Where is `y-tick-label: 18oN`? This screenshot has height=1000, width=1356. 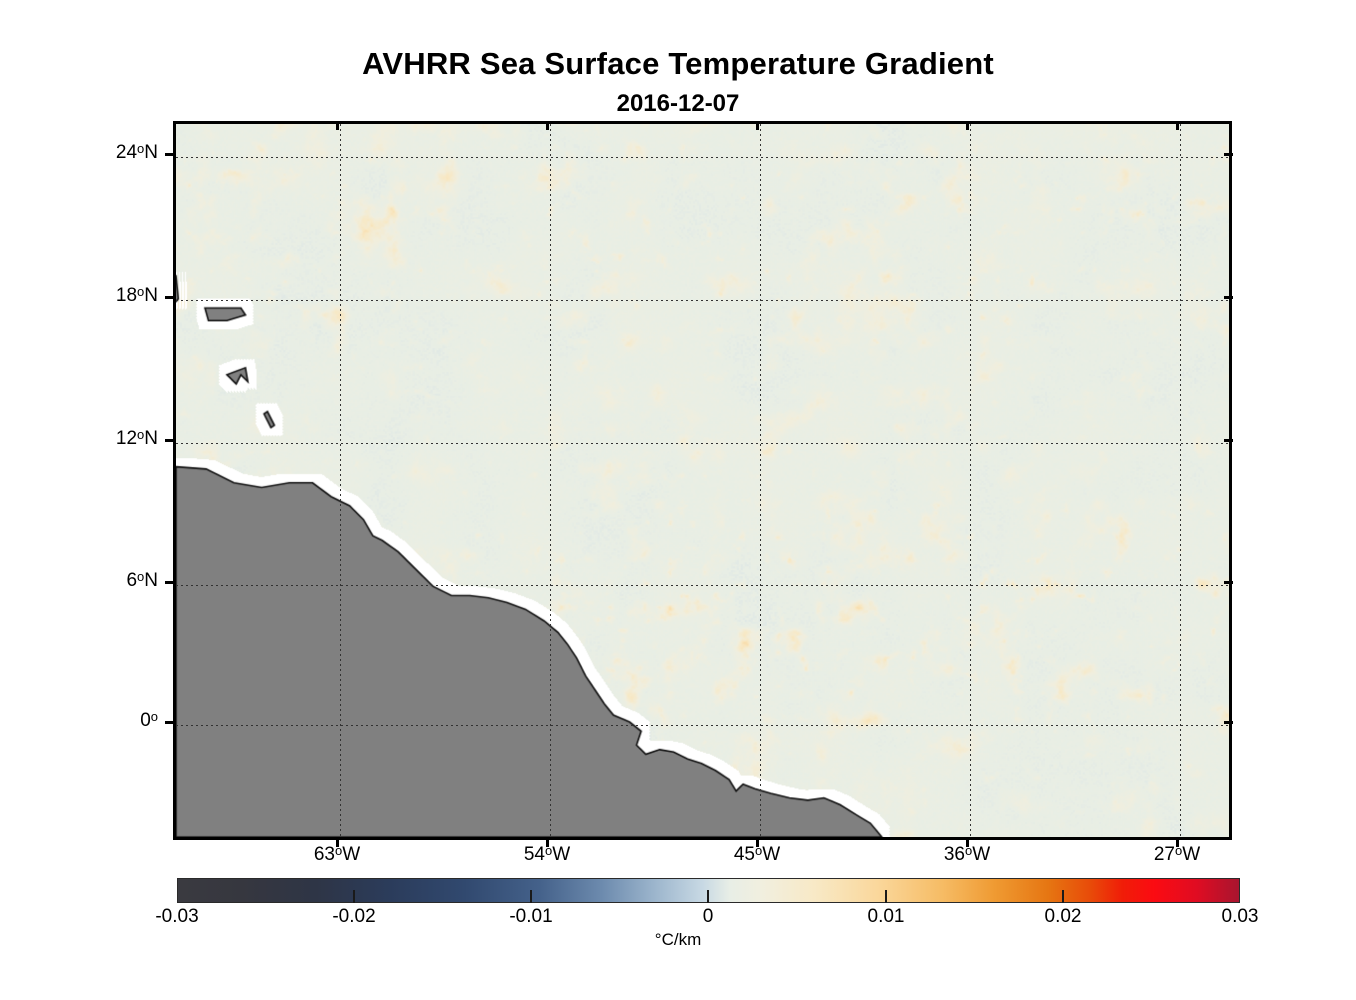
y-tick-label: 18oN is located at coordinates (136, 295).